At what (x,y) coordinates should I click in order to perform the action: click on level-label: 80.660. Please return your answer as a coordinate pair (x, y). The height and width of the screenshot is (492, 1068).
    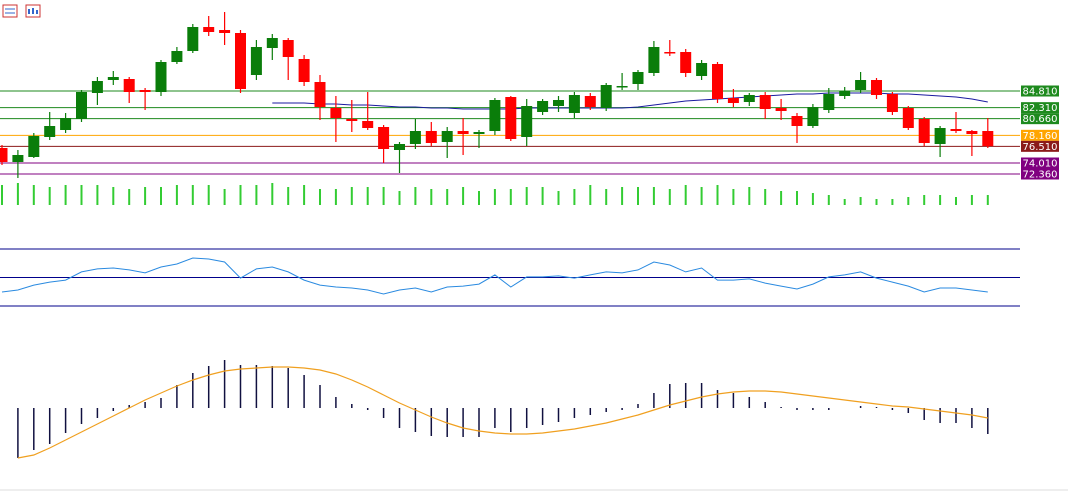
    Looking at the image, I should click on (1040, 119).